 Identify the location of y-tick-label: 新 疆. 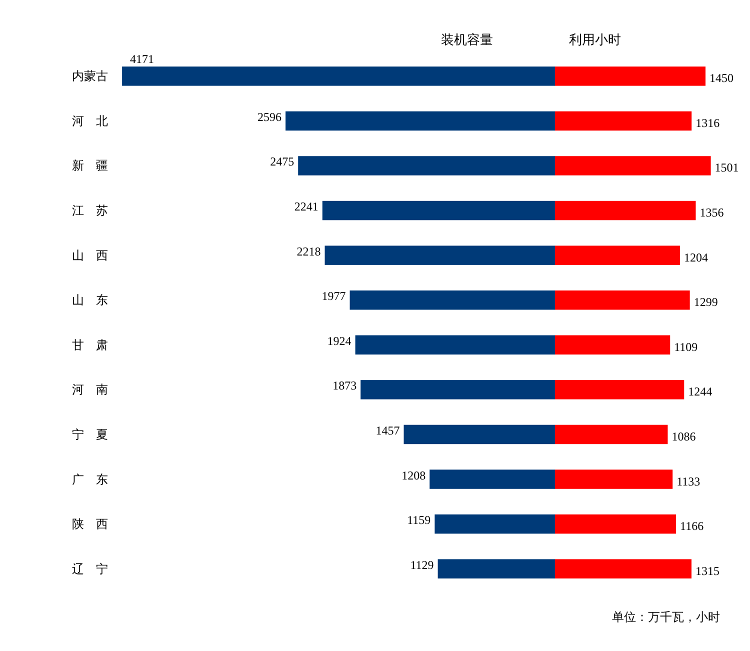
(90, 165).